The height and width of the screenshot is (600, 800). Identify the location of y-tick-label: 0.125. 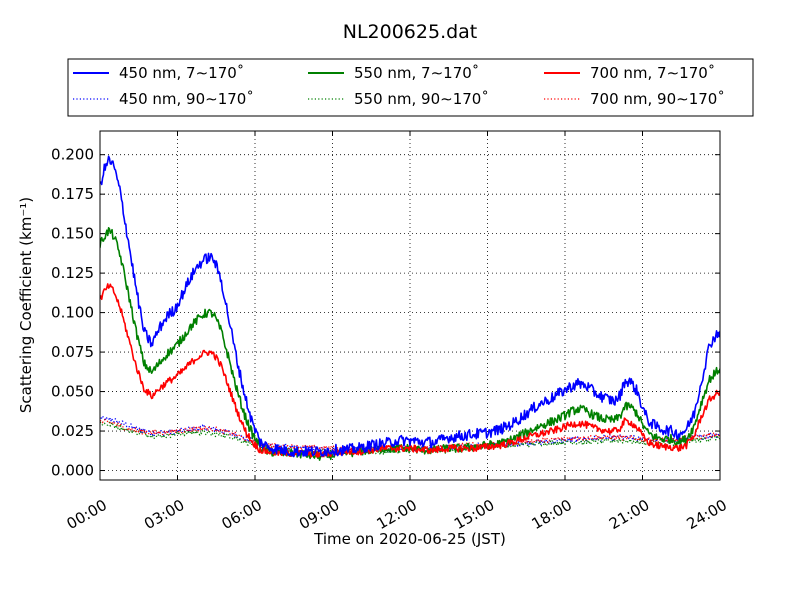
(72, 273).